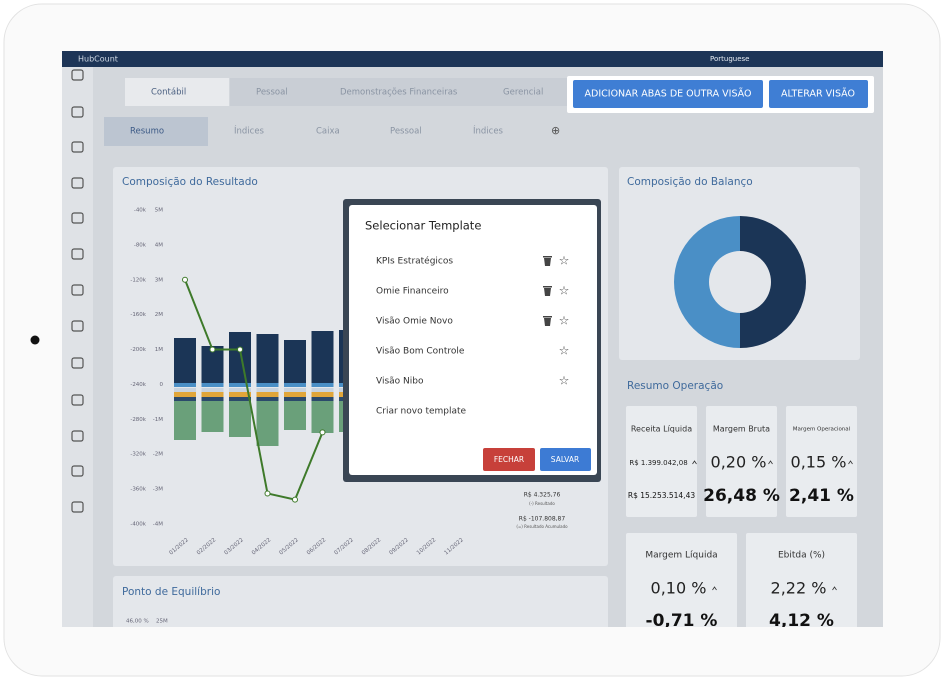 The height and width of the screenshot is (681, 944). I want to click on donut-segment, so click(707, 282).